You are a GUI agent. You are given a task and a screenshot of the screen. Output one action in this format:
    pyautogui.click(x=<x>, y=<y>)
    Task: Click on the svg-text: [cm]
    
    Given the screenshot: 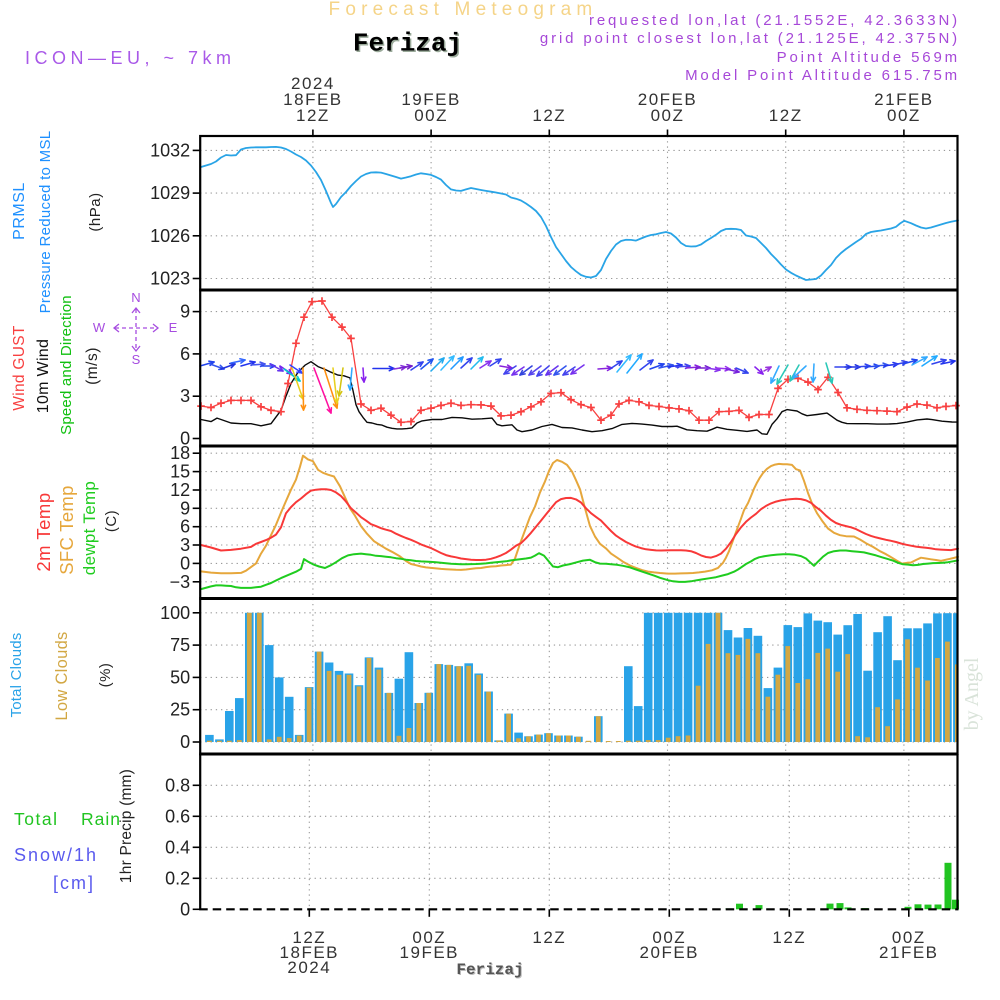 What is the action you would take?
    pyautogui.click(x=74, y=883)
    